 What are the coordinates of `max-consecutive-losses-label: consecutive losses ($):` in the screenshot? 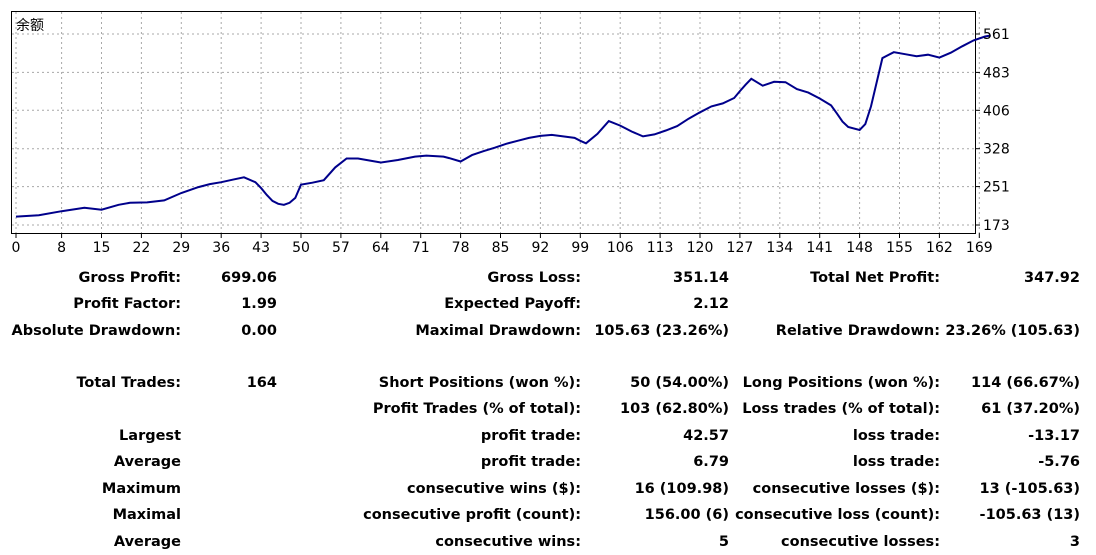 It's located at (846, 489).